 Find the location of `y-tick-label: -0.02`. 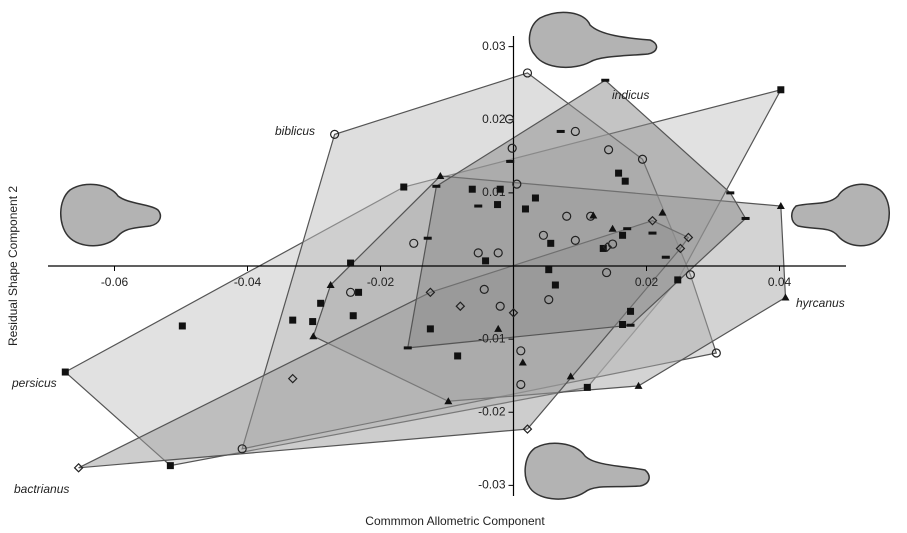

y-tick-label: -0.02 is located at coordinates (492, 411).